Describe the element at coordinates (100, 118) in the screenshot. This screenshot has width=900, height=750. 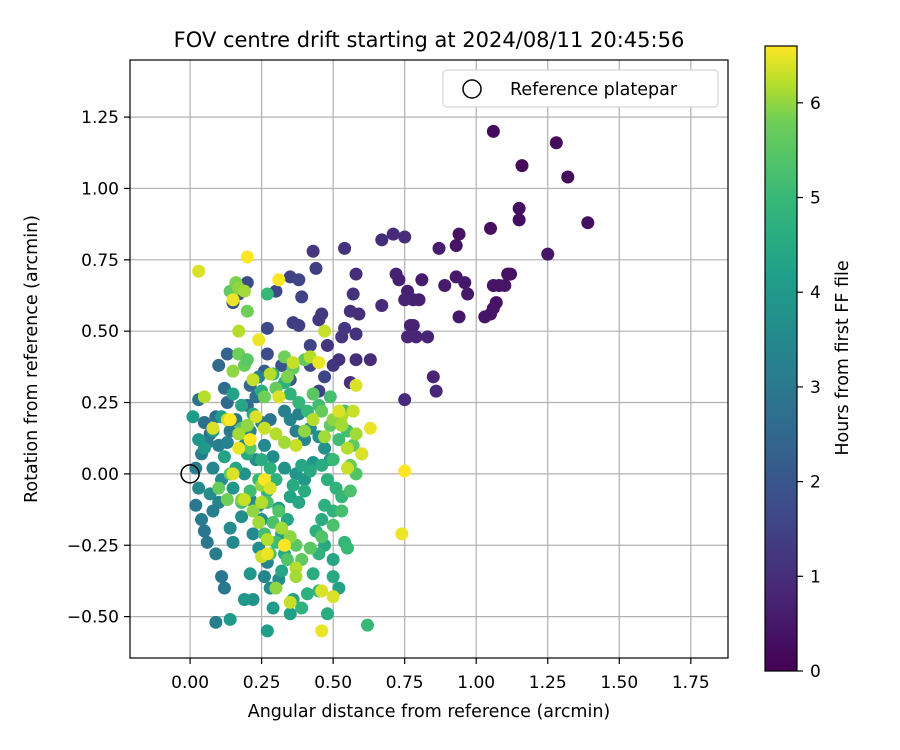
I see `y-tick-label: 1.25` at that location.